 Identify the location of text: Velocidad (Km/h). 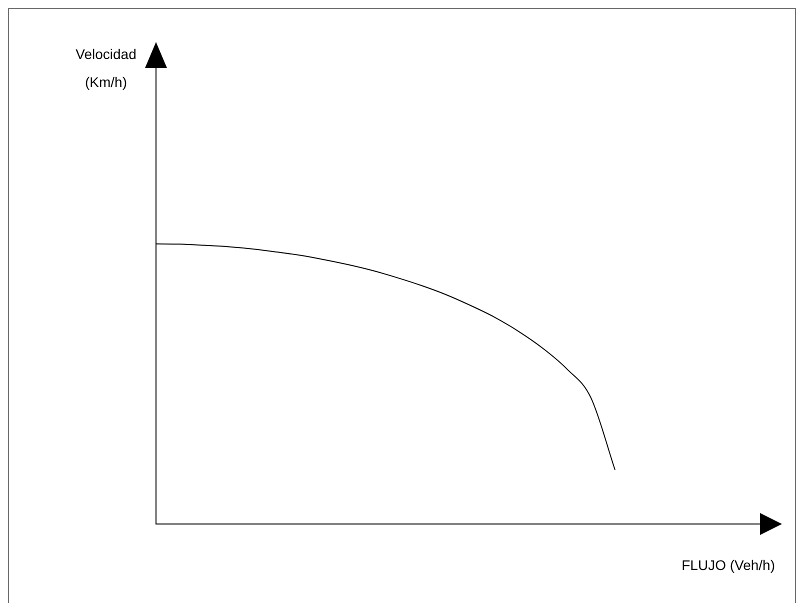
(106, 68).